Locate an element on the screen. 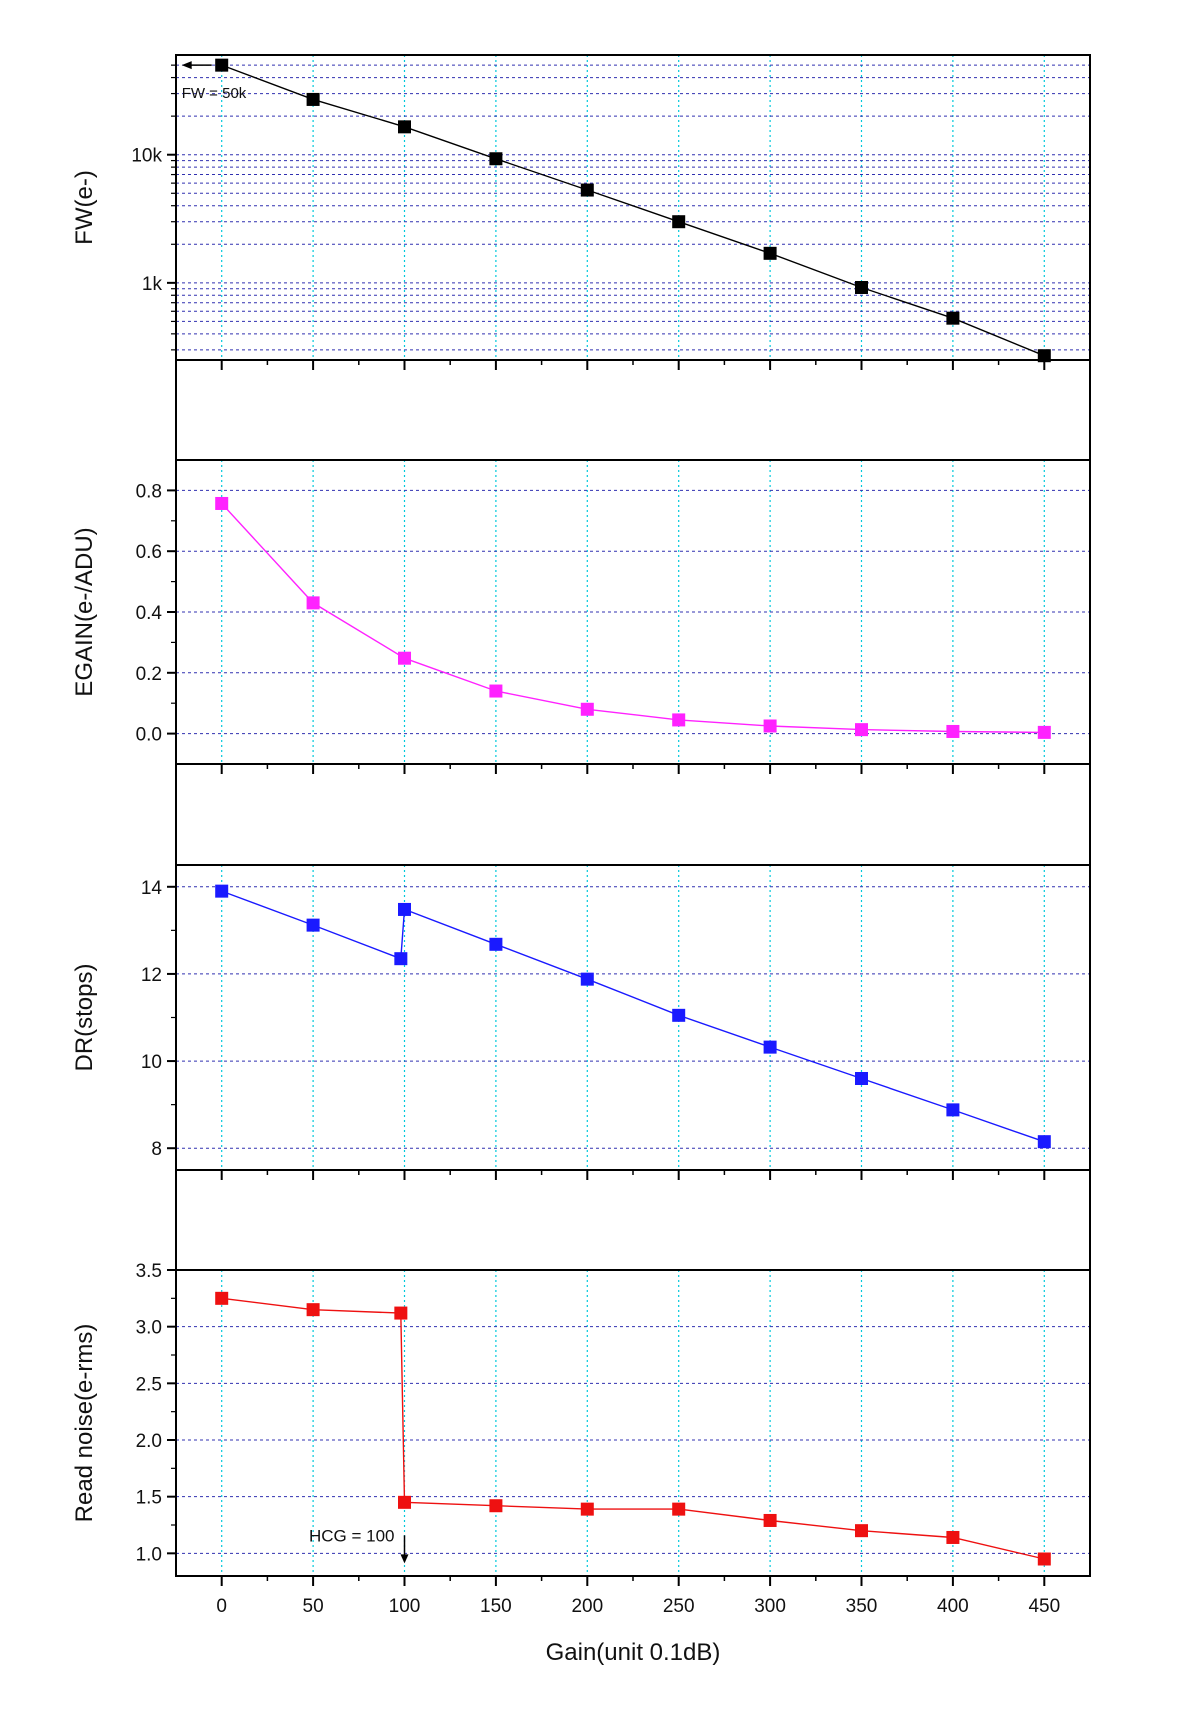 This screenshot has height=1711, width=1200. panel-4-ytick-label-2: 2.0 is located at coordinates (149, 1441).